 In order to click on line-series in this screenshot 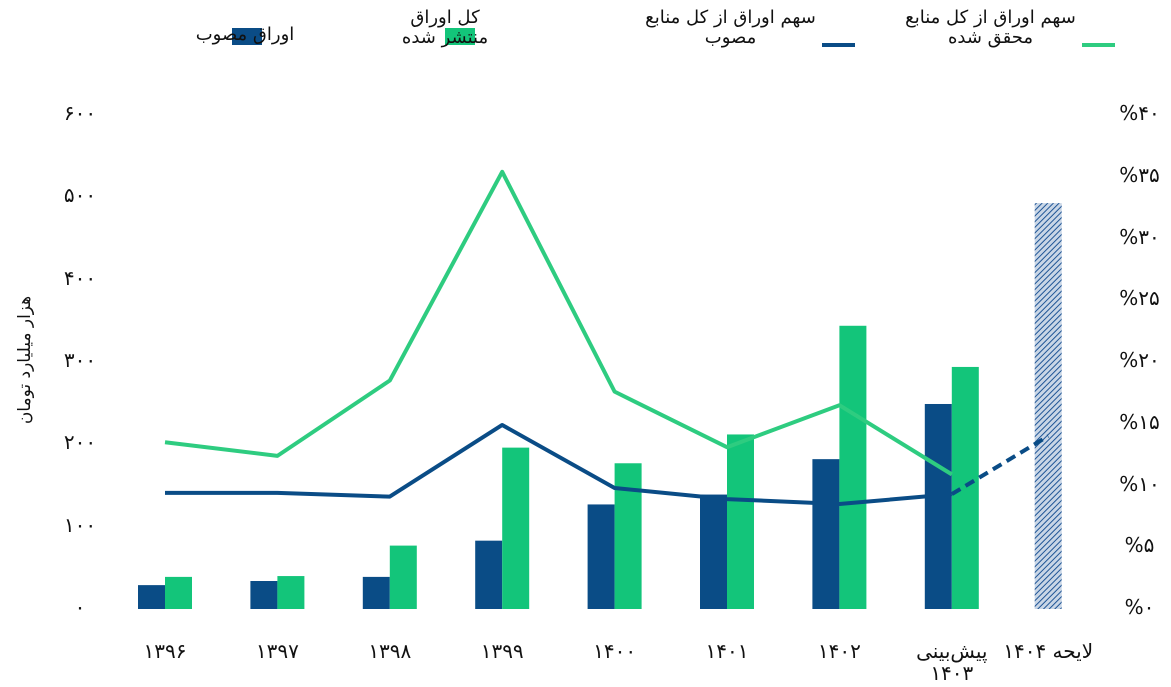, I will do `click(558, 464)`.